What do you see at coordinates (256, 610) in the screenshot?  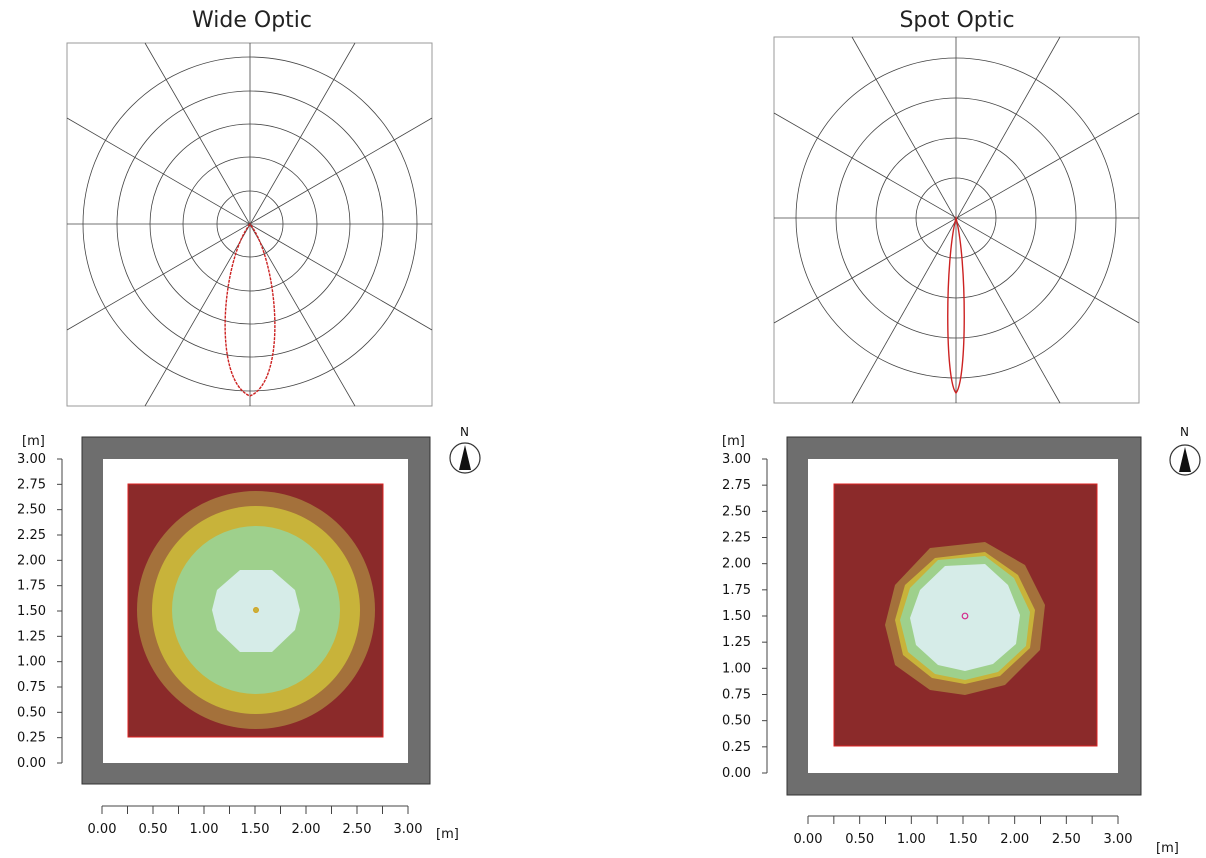 I see `isolux-plan-wide` at bounding box center [256, 610].